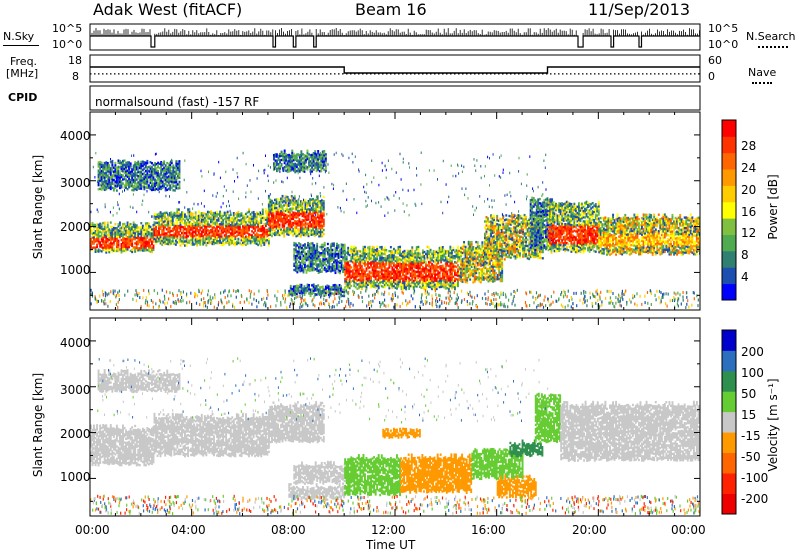 This screenshot has width=800, height=554. I want to click on power-colorbar-frame, so click(729, 210).